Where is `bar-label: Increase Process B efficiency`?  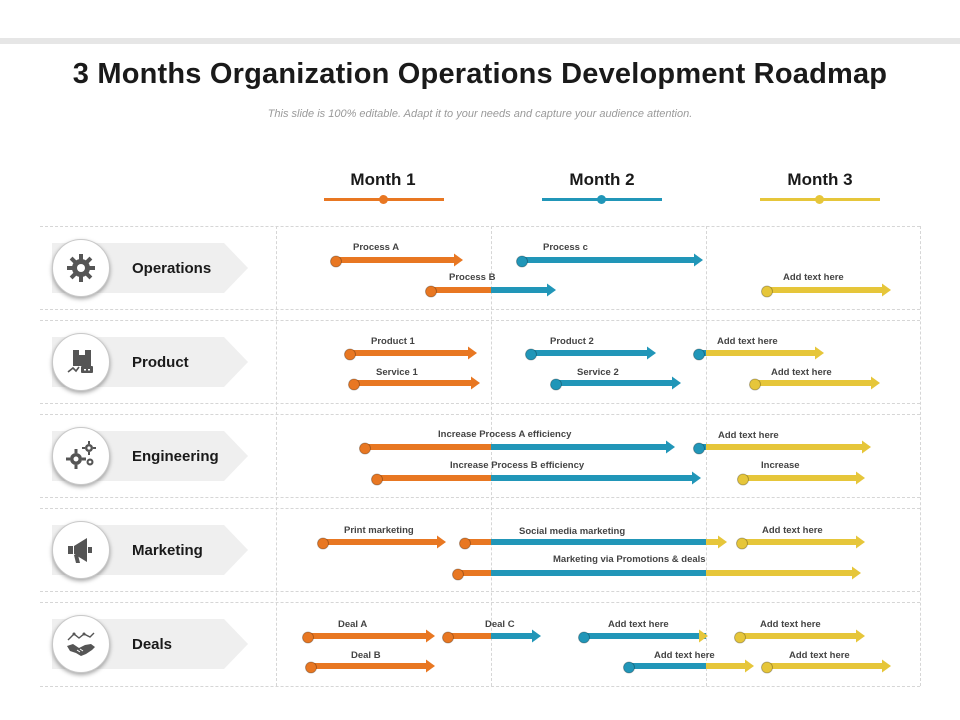 bar-label: Increase Process B efficiency is located at coordinates (517, 465).